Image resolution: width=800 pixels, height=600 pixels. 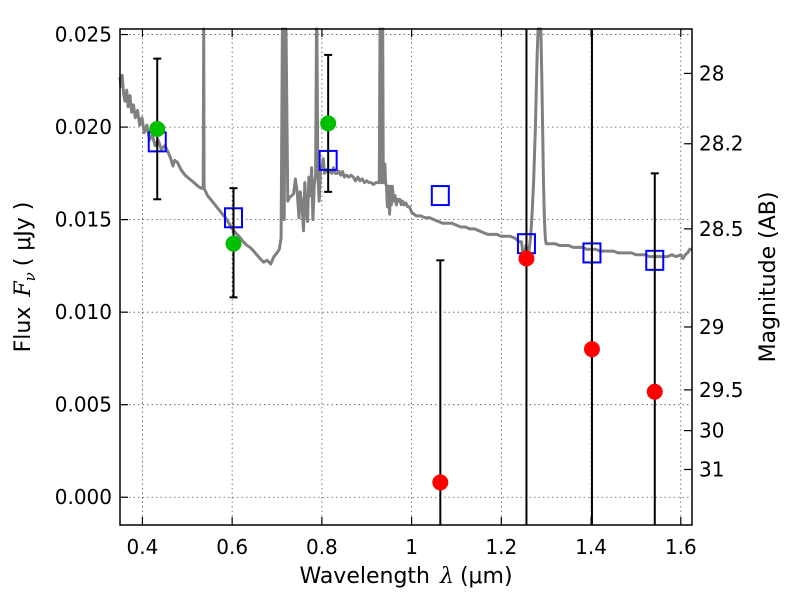 What do you see at coordinates (83, 220) in the screenshot?
I see `y-tick-label: 0.015` at bounding box center [83, 220].